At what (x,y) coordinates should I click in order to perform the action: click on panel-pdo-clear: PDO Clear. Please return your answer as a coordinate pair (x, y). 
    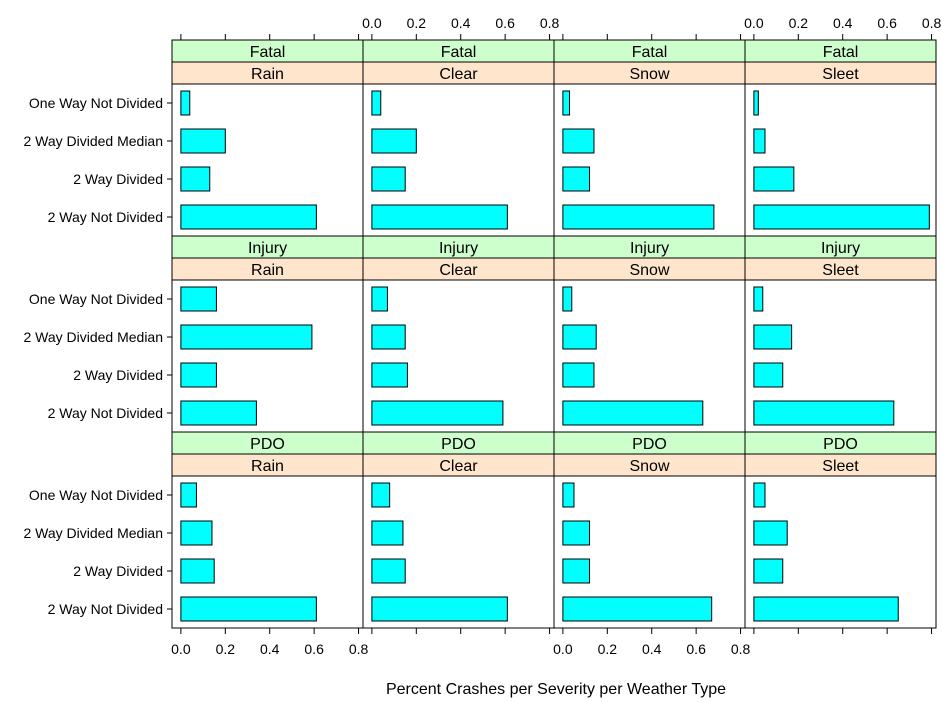
    Looking at the image, I should click on (458, 530).